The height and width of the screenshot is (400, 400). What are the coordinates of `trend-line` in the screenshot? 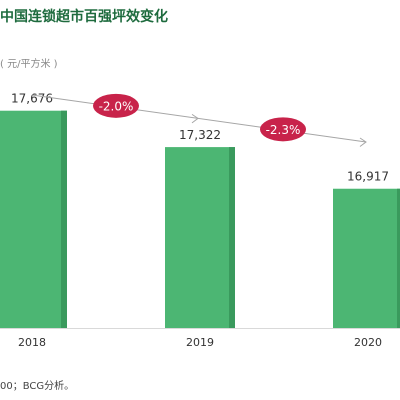 It's located at (199, 118).